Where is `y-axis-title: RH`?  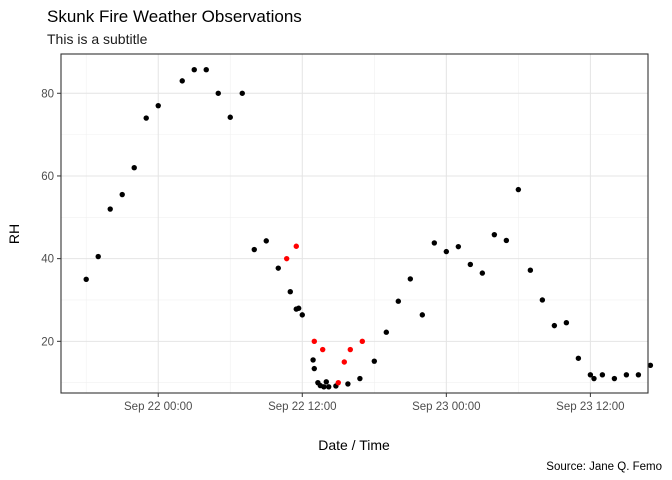 y-axis-title: RH is located at coordinates (14, 234).